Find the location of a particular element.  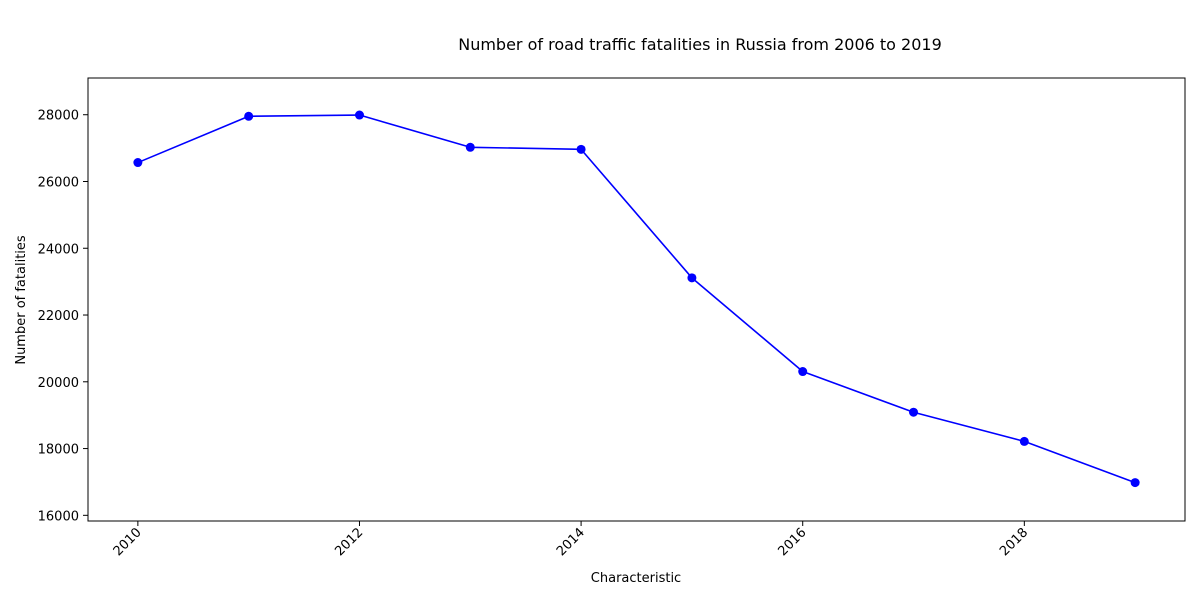

x-tick-label: 2016 is located at coordinates (793, 542).